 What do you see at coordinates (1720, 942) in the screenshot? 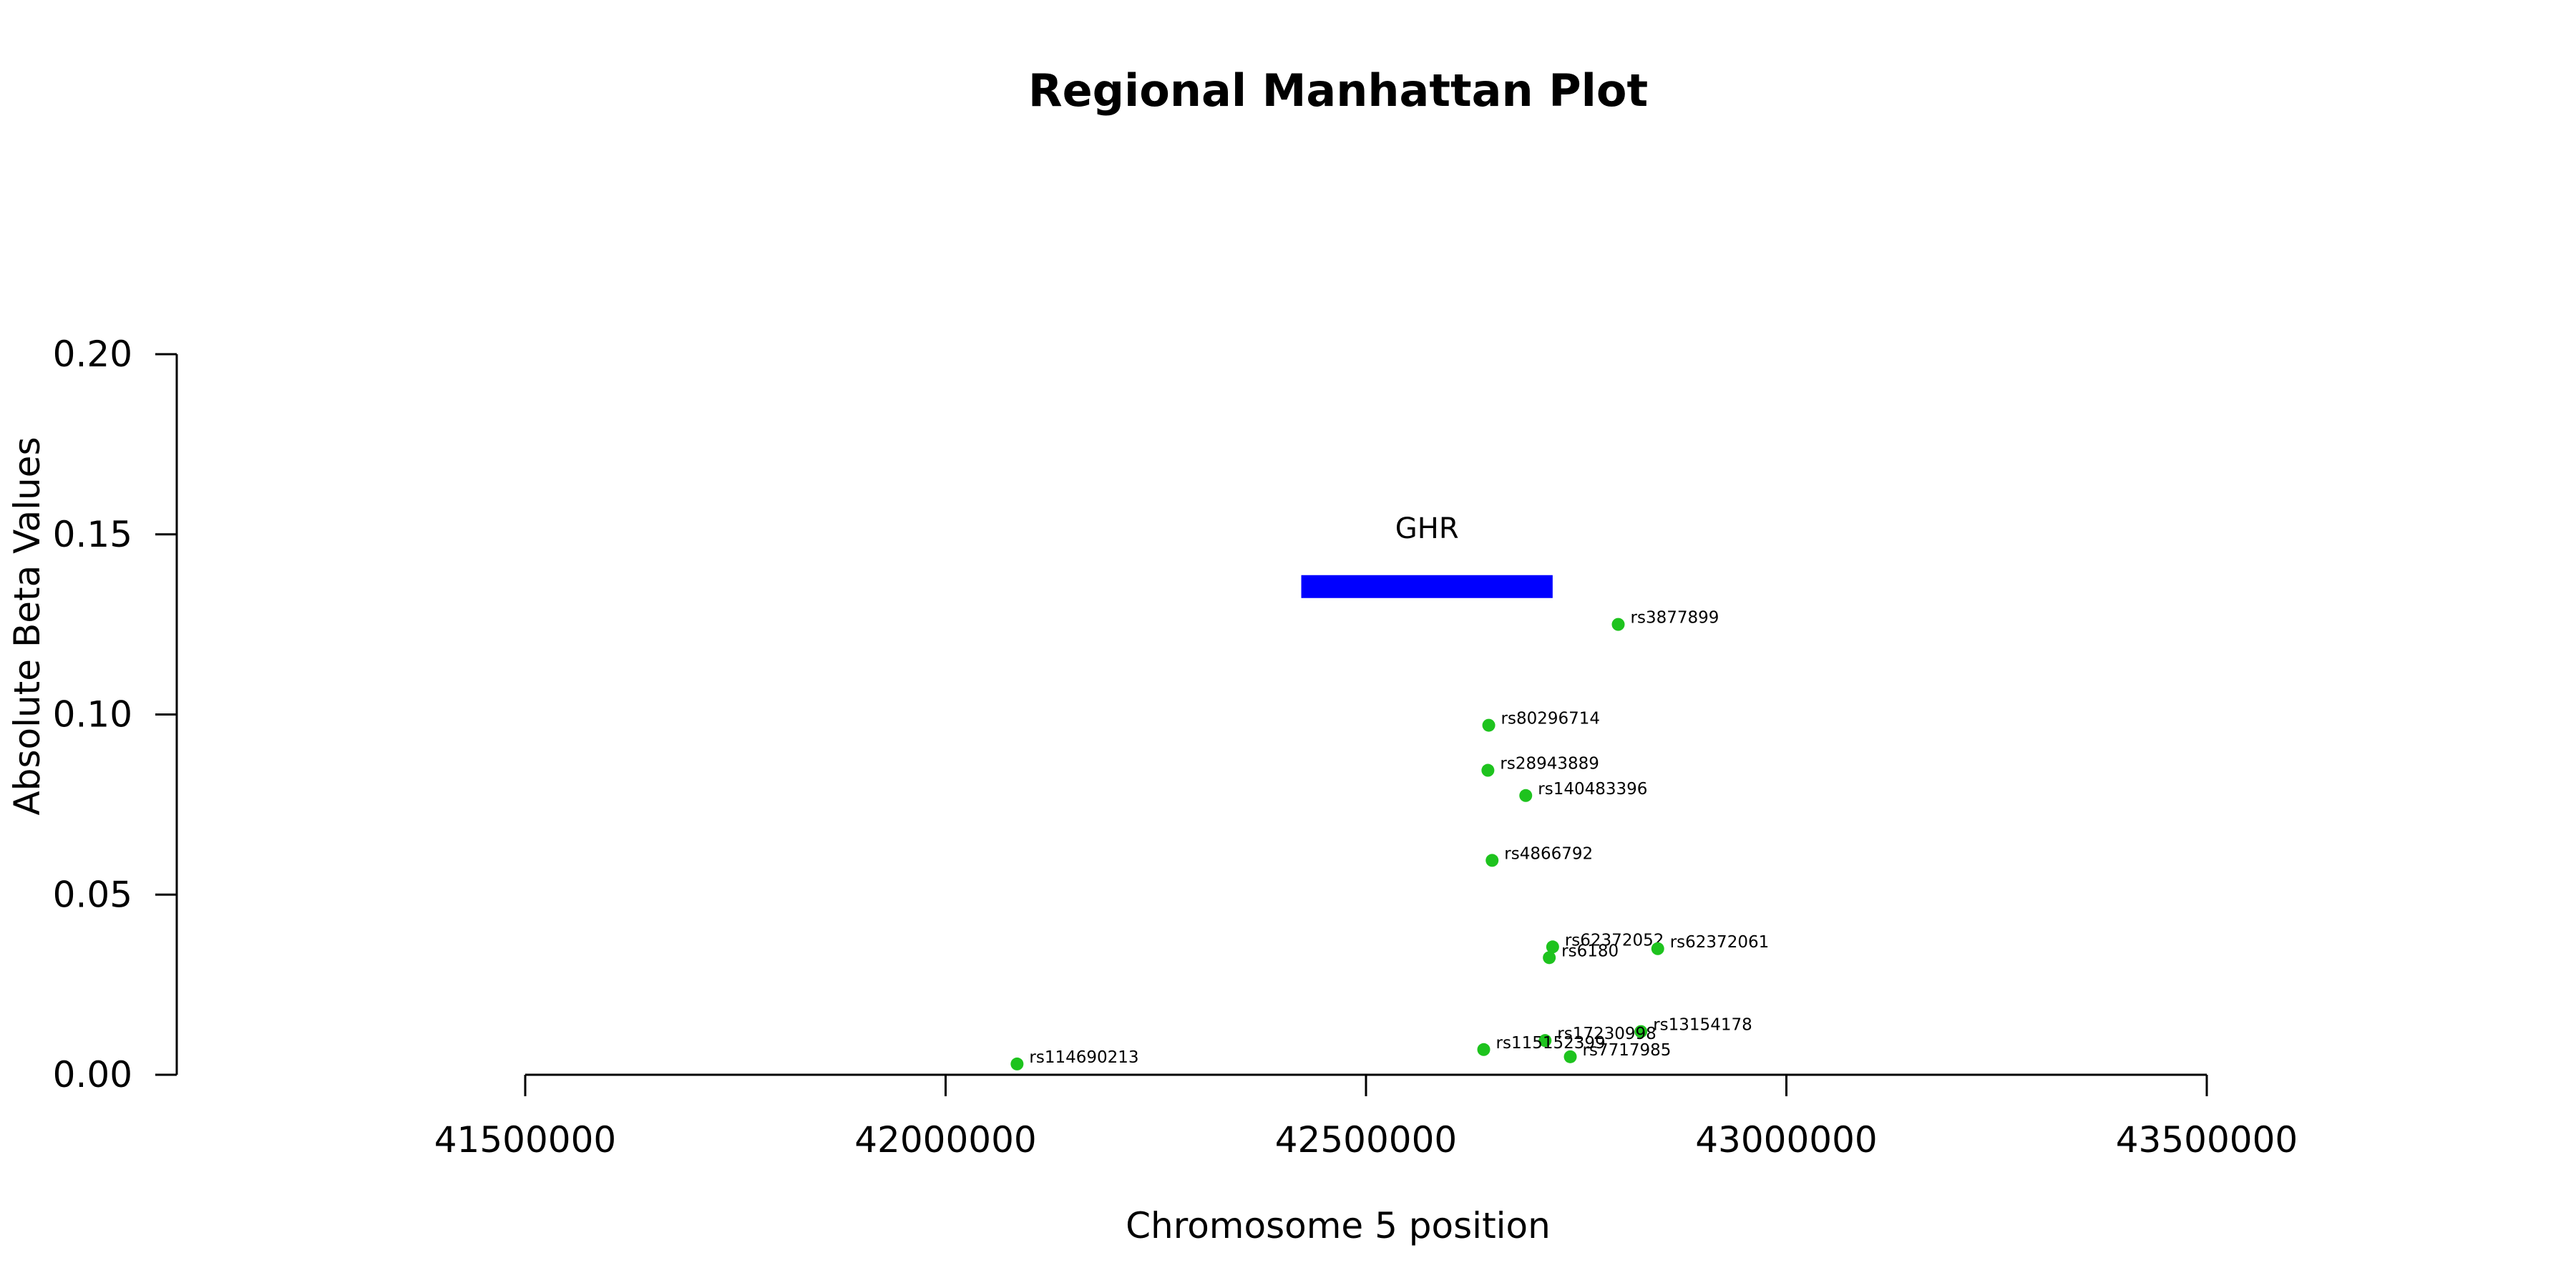
I see `snp-label: rs62372061` at bounding box center [1720, 942].